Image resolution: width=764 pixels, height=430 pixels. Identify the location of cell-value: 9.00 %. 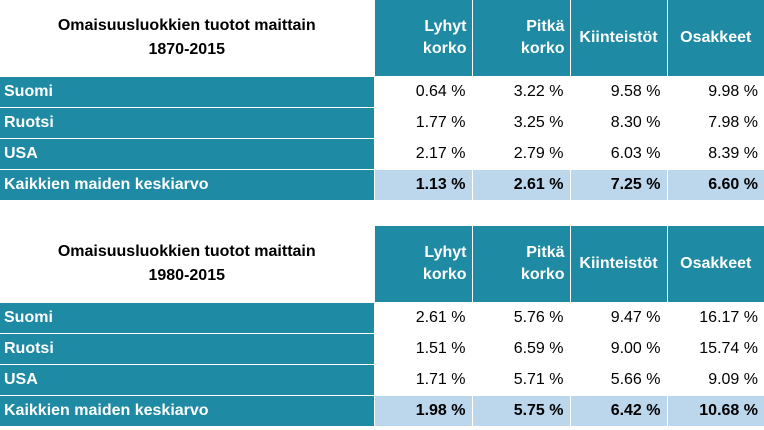
(618, 349).